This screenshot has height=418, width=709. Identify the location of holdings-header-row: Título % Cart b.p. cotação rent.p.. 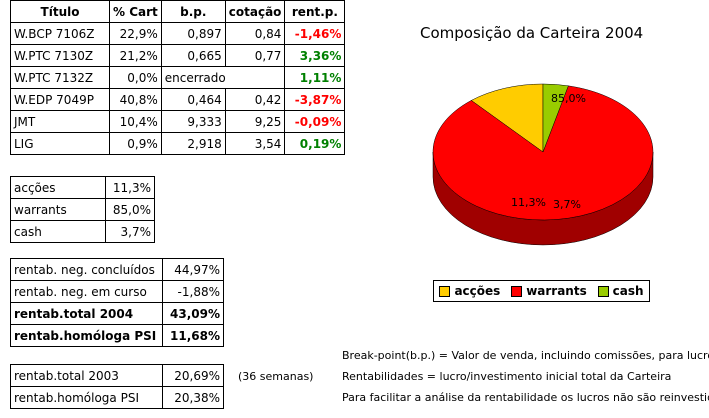
(178, 11).